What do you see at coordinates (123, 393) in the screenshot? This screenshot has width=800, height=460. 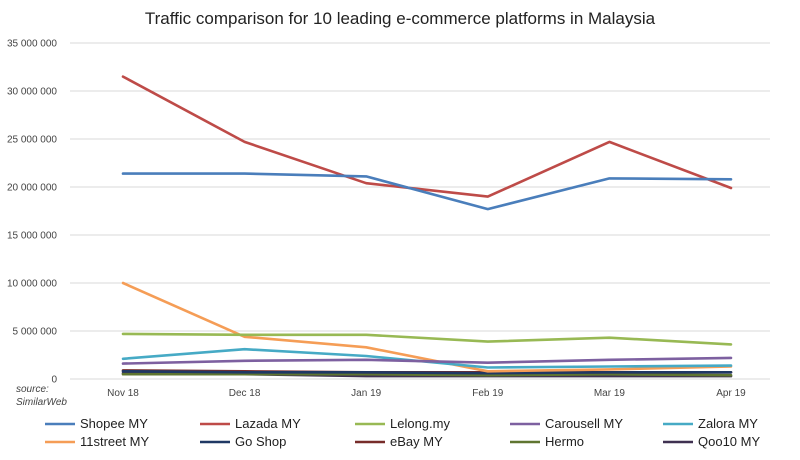 I see `x-tick-label: Nov 18` at bounding box center [123, 393].